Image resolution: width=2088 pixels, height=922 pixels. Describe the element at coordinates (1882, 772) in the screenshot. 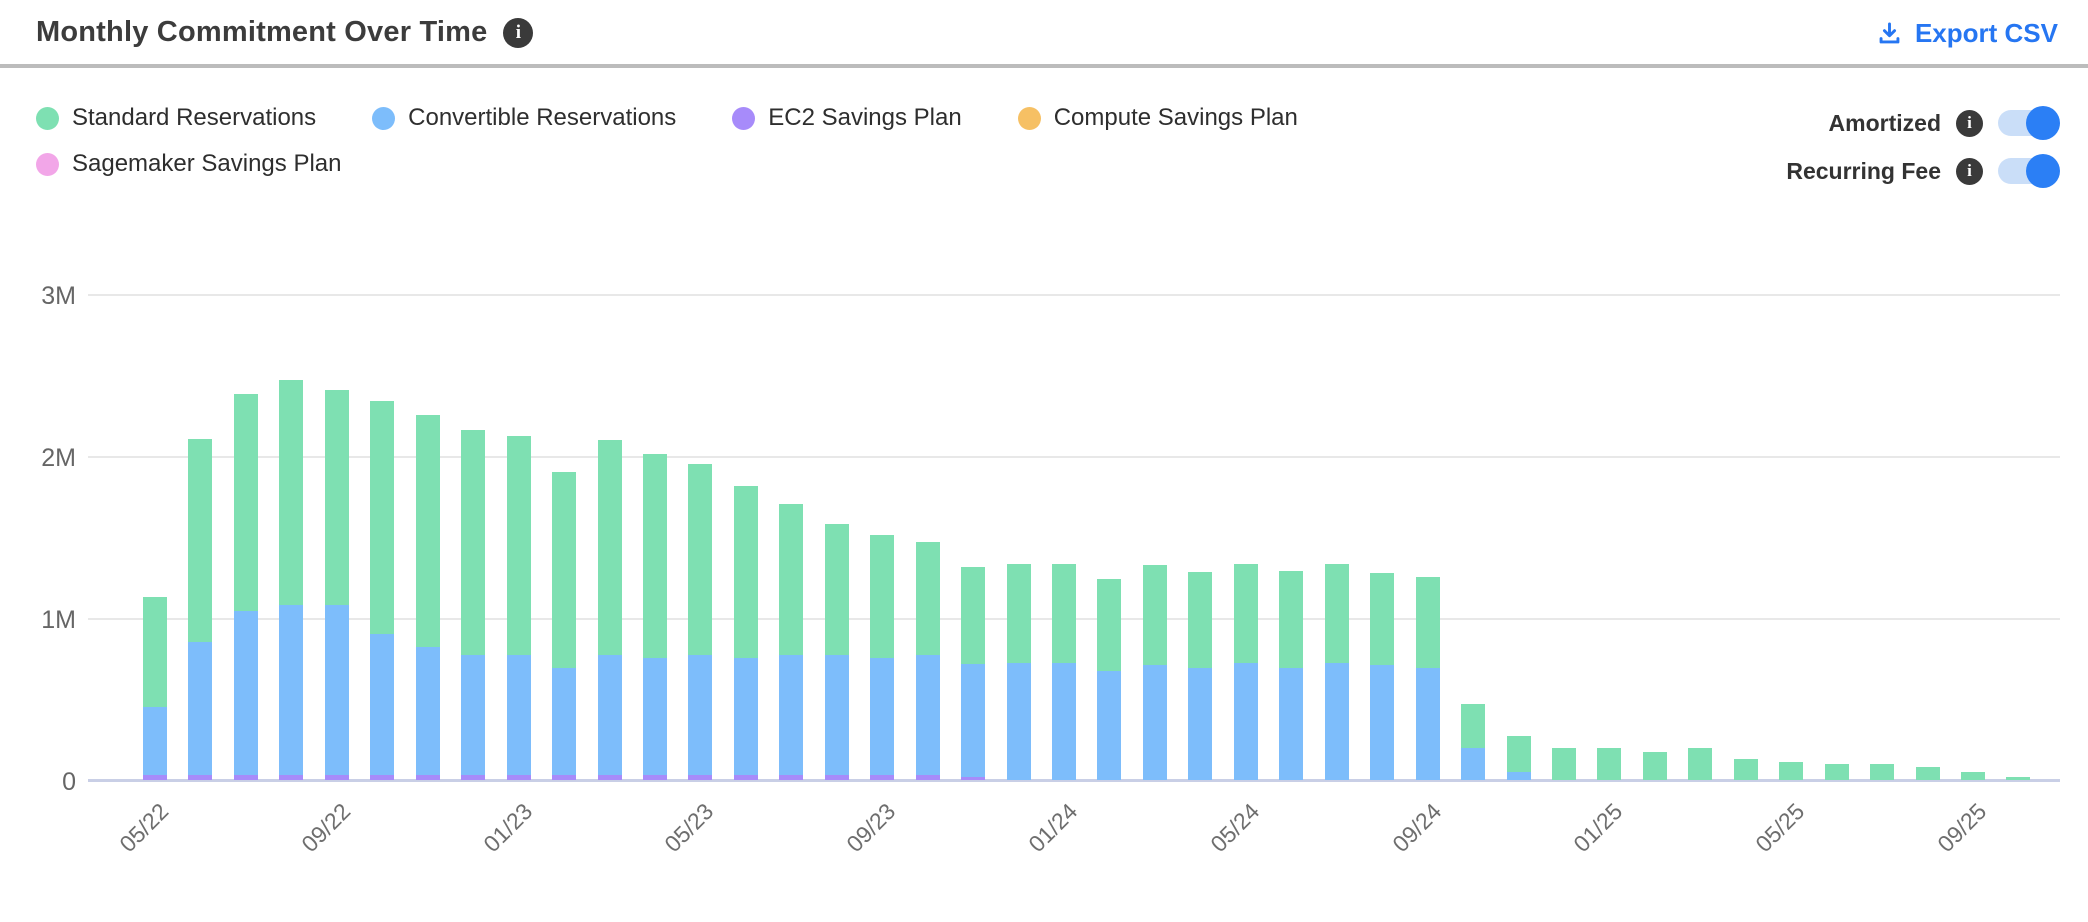

I see `bar-07/25` at that location.